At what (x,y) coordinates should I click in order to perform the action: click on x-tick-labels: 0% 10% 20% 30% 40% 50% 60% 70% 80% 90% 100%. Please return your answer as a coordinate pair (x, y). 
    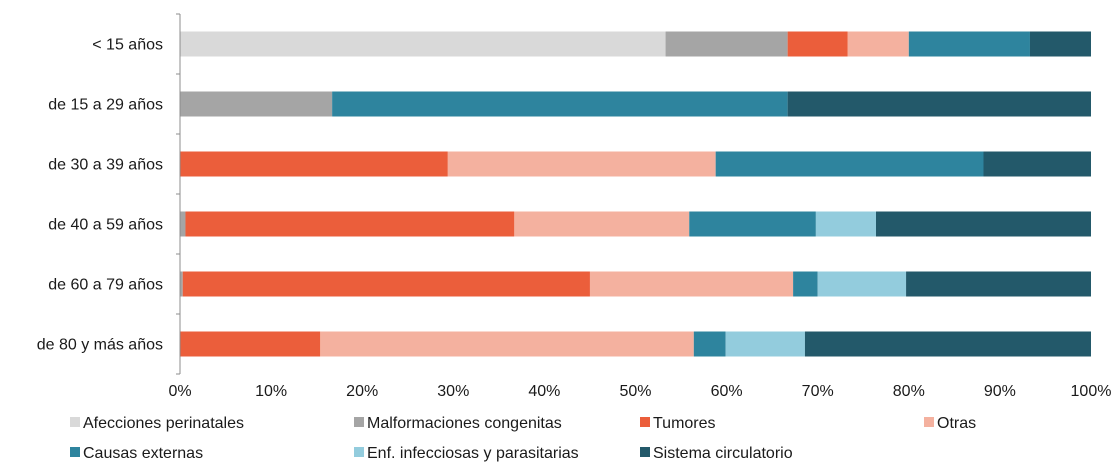
    Looking at the image, I should click on (639, 391).